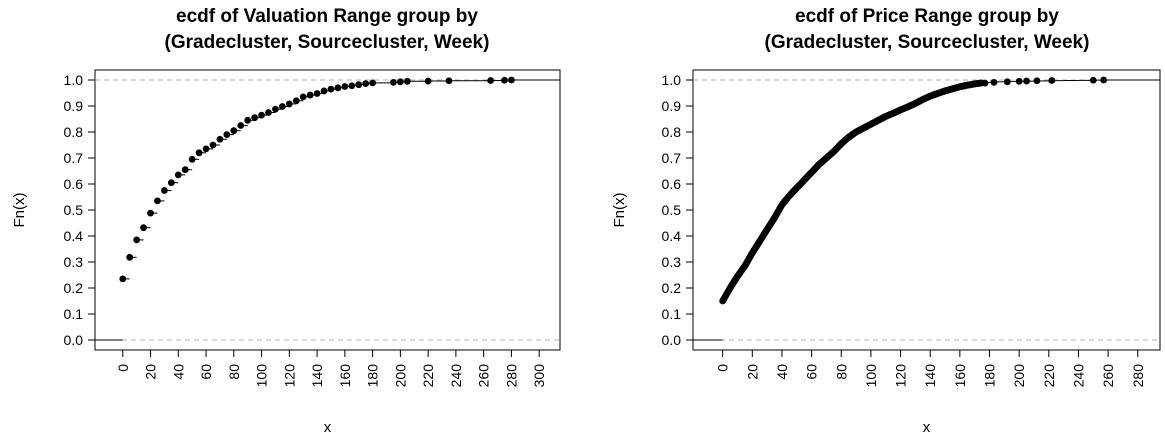 The image size is (1165, 440). I want to click on x-tick-label: 120, so click(289, 376).